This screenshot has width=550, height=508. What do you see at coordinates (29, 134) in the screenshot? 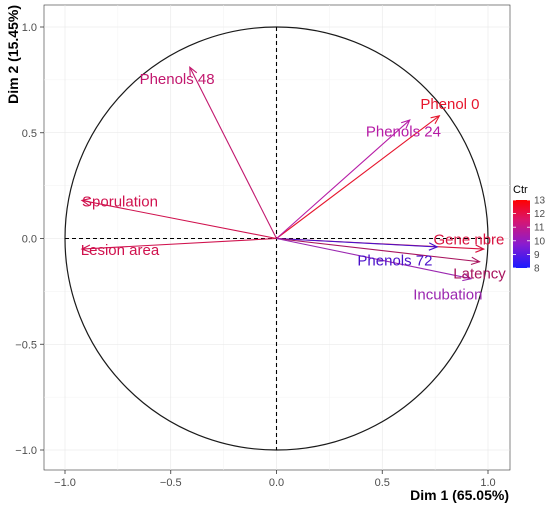
I see `y-tick-label-3: 0.5` at bounding box center [29, 134].